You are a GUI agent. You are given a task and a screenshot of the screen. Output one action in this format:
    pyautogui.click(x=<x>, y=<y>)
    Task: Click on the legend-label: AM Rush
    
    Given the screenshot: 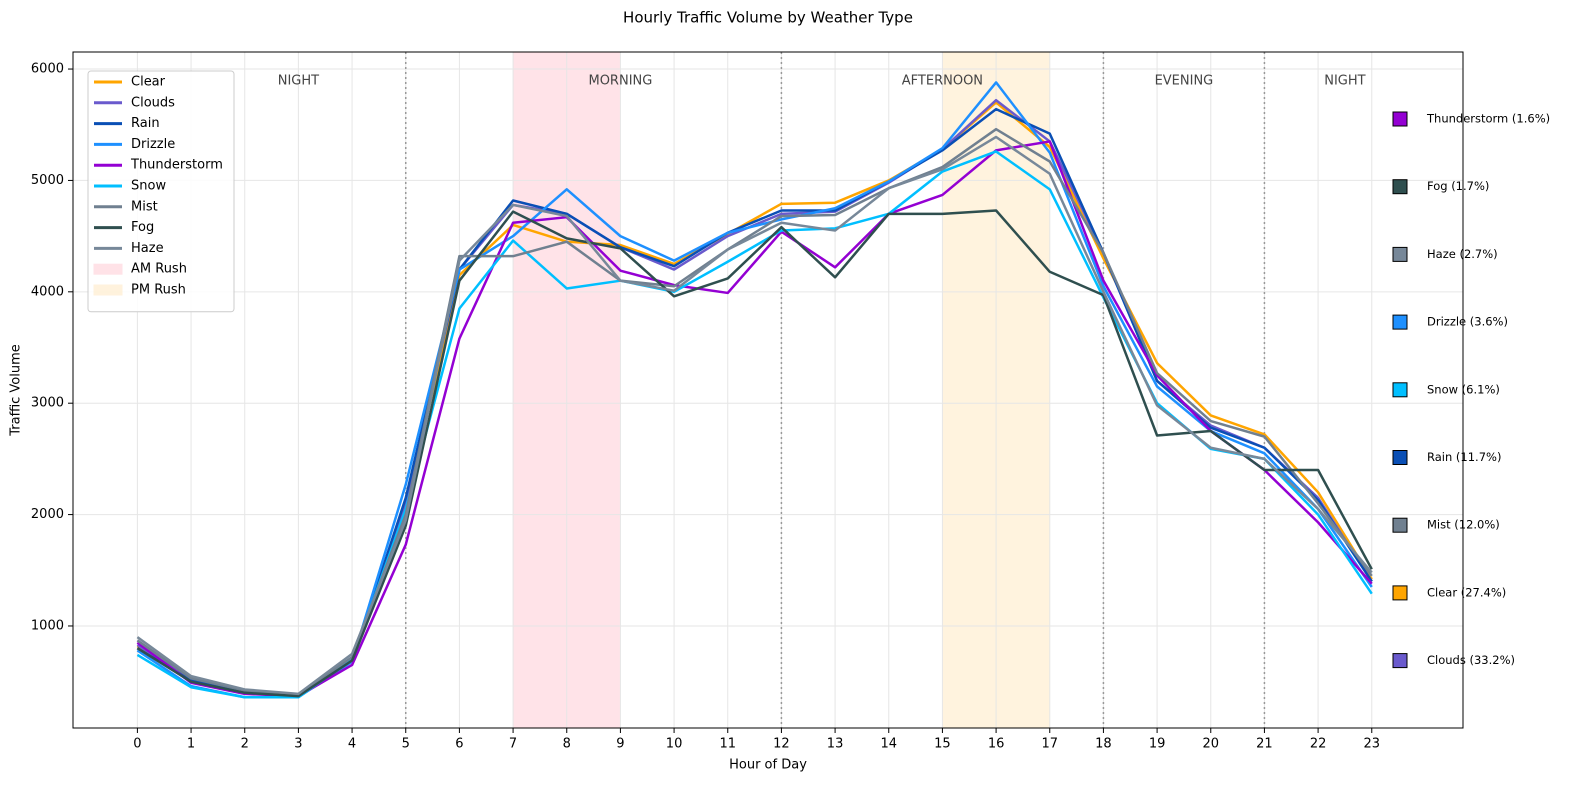 What is the action you would take?
    pyautogui.click(x=159, y=269)
    